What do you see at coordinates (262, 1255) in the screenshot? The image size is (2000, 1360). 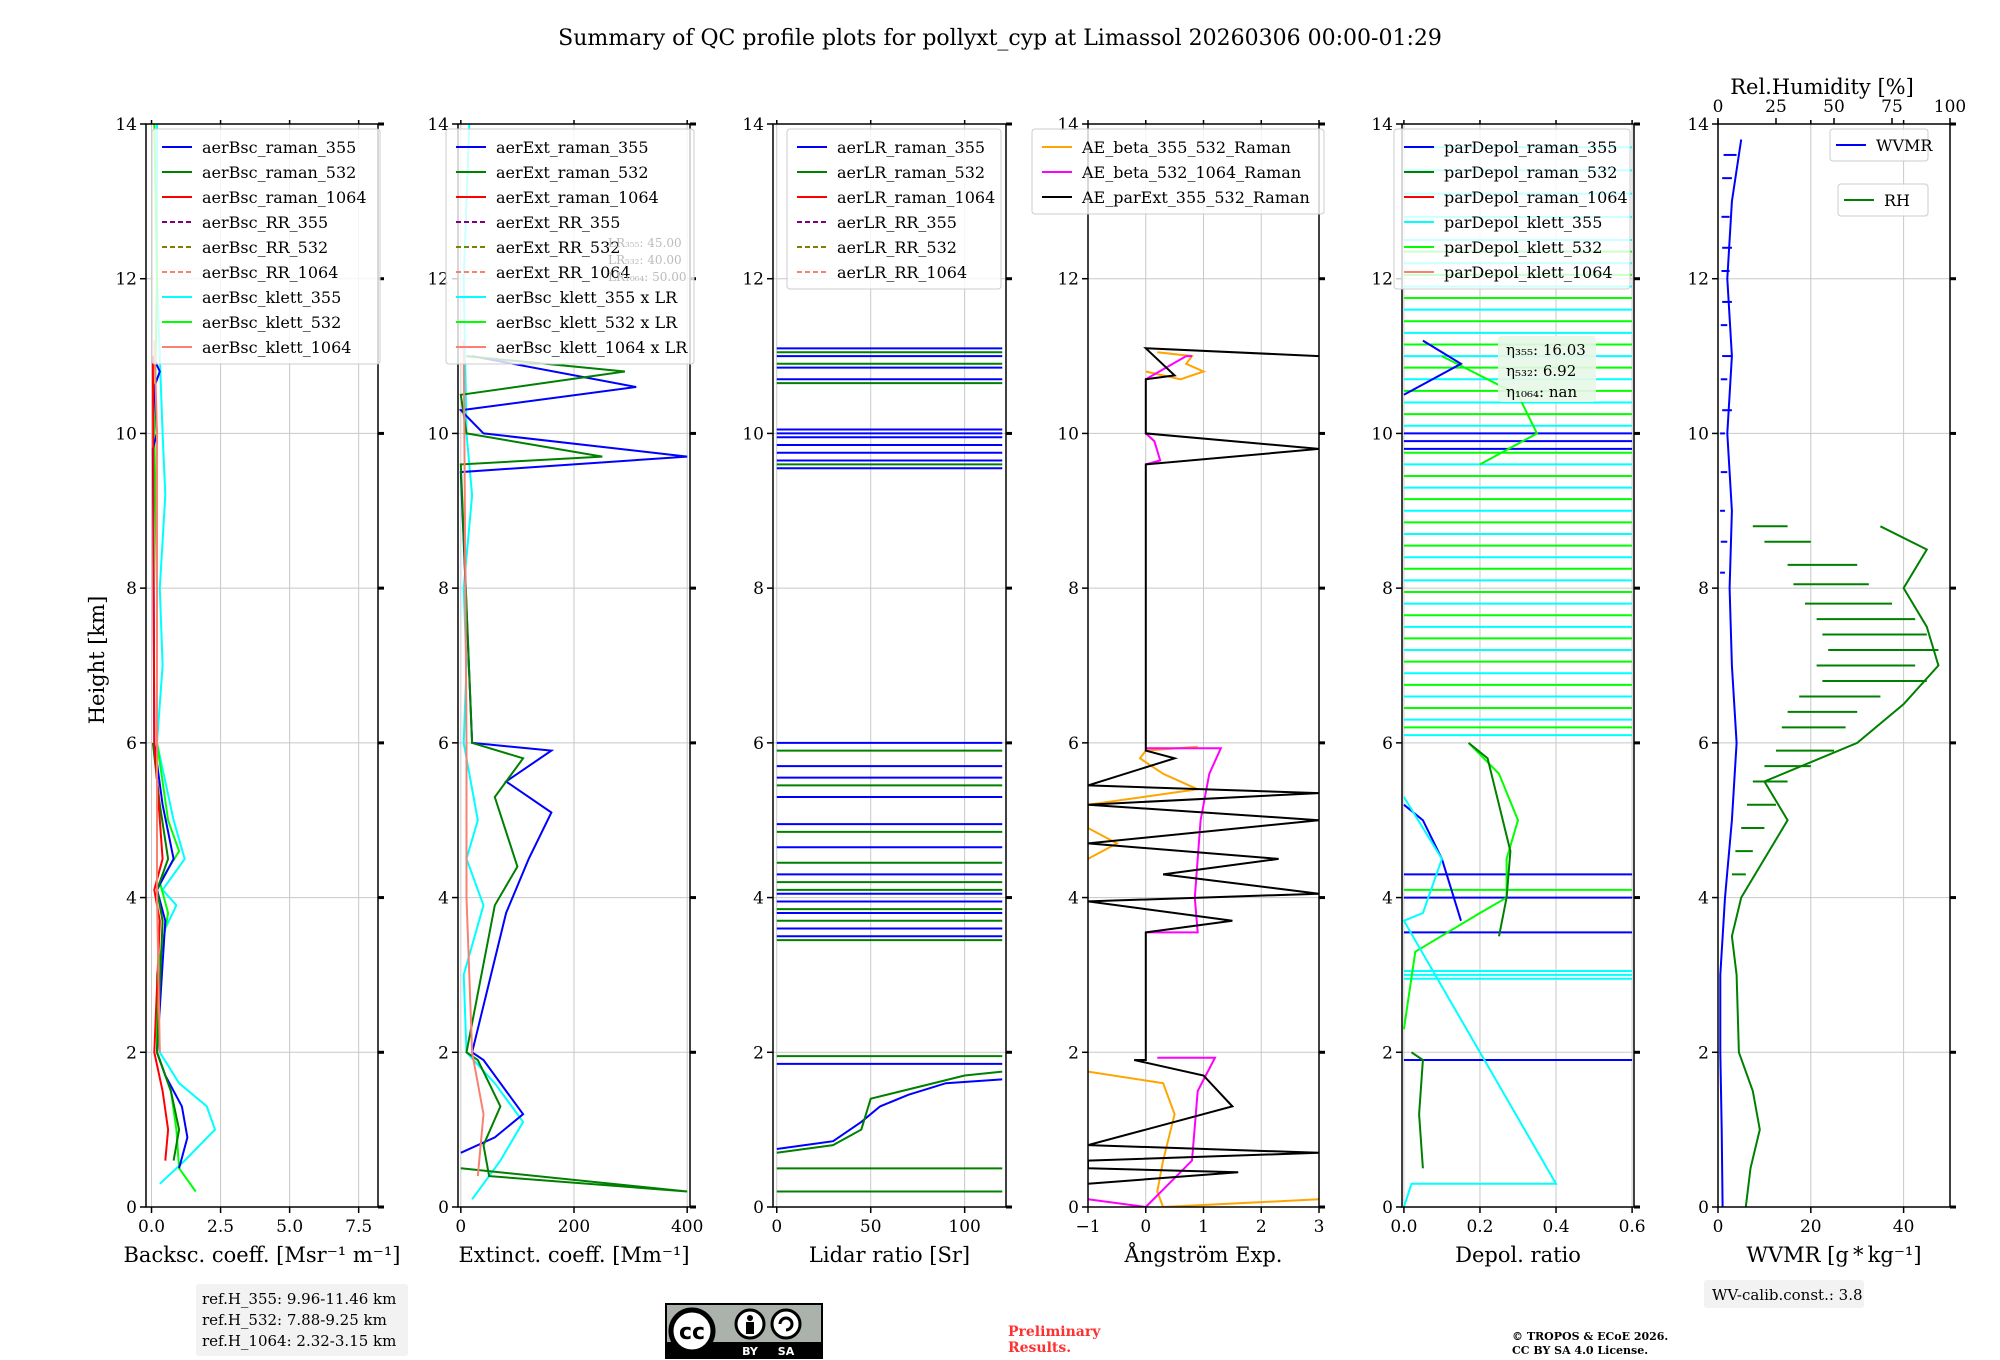 I see `x-axis-label: Backsc. coeff. [Msr⁻¹ m⁻¹]` at bounding box center [262, 1255].